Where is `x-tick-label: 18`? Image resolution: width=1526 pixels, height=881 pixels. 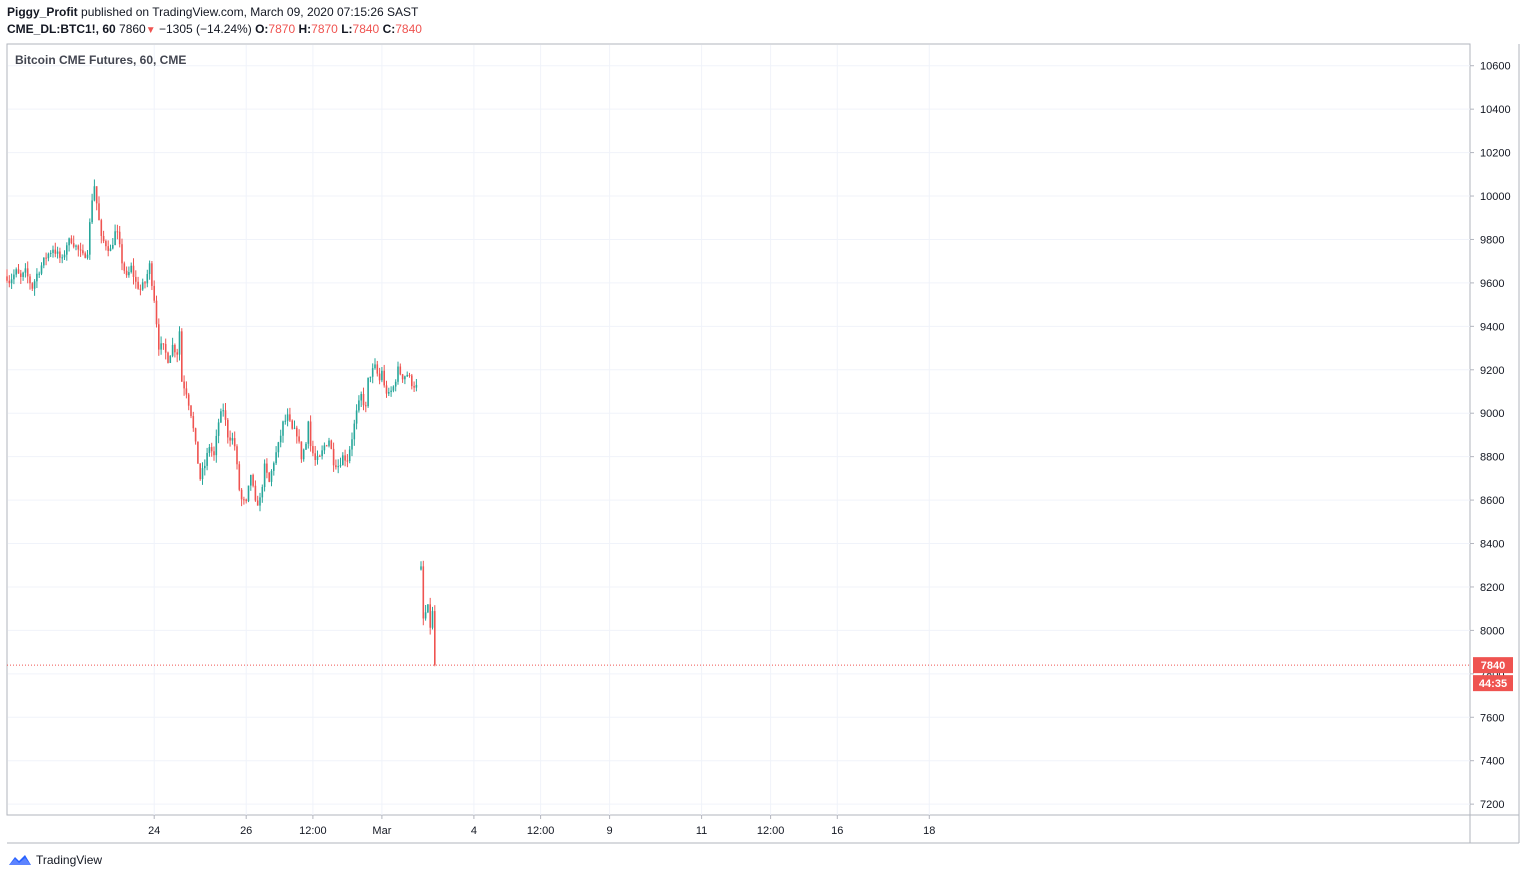 x-tick-label: 18 is located at coordinates (929, 831).